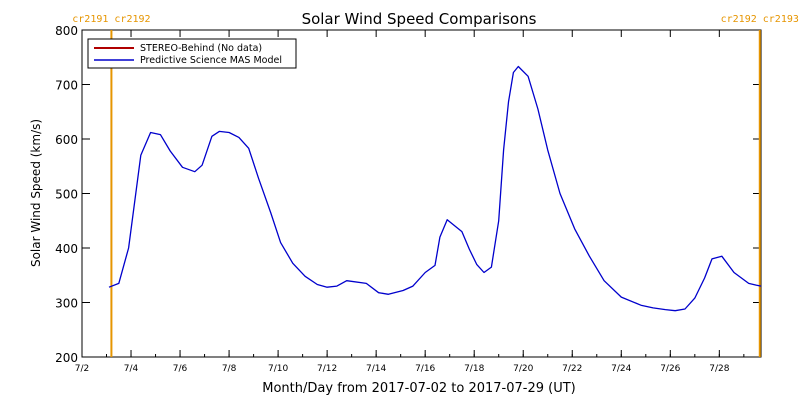 This screenshot has height=400, width=800. What do you see at coordinates (670, 369) in the screenshot?
I see `x-tick-label: 7/26` at bounding box center [670, 369].